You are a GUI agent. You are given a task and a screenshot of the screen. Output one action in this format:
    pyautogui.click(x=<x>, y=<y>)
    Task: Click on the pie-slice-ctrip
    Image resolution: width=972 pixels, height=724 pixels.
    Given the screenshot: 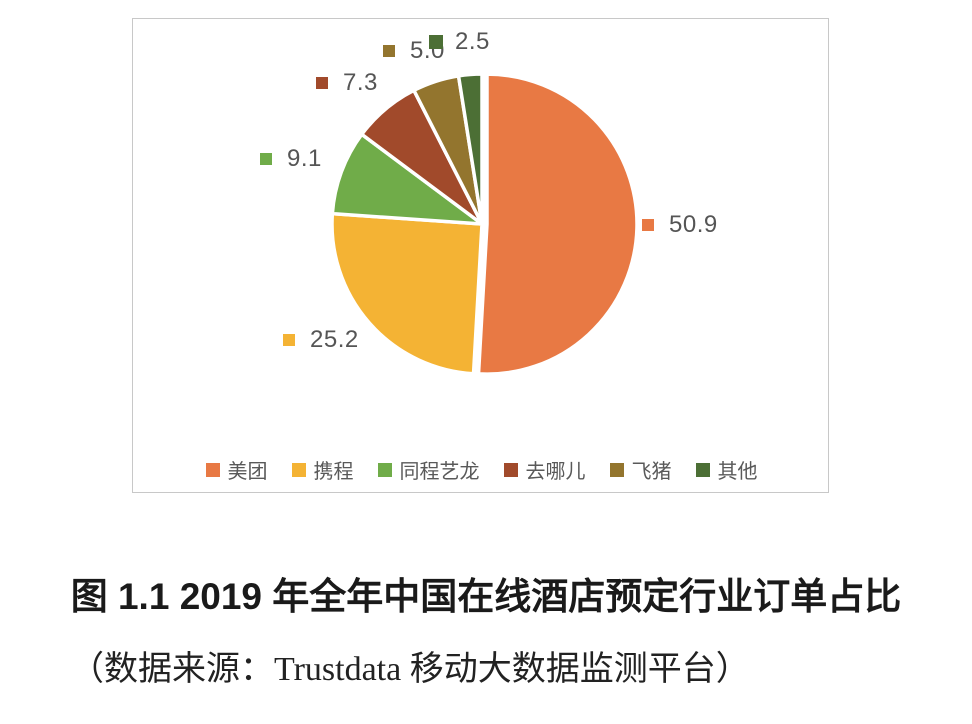 What is the action you would take?
    pyautogui.click(x=407, y=293)
    